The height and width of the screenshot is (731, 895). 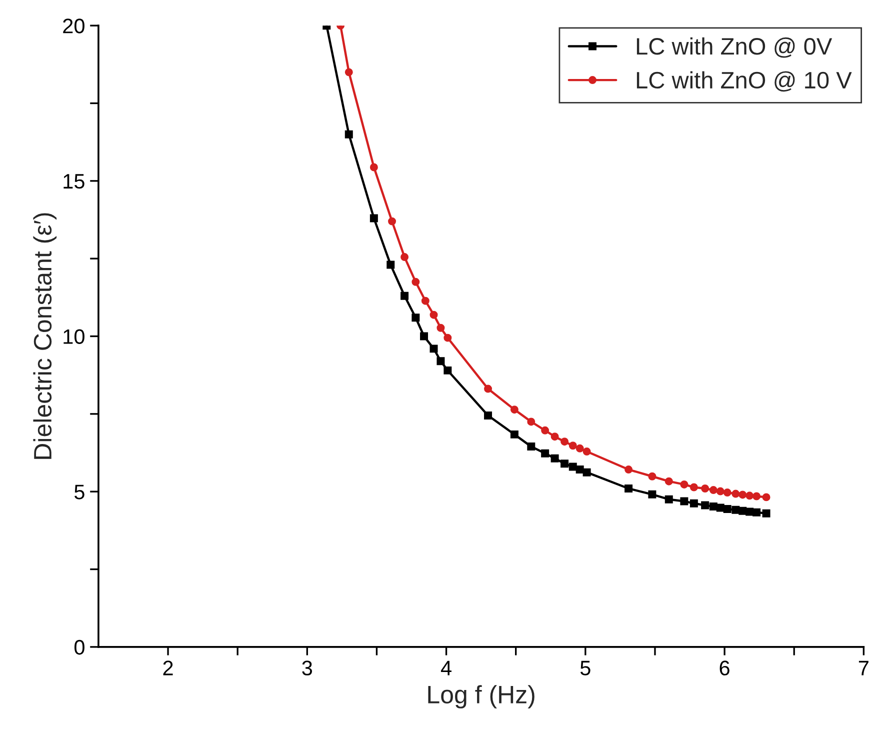 I want to click on y-tick-label: 15, so click(x=74, y=181).